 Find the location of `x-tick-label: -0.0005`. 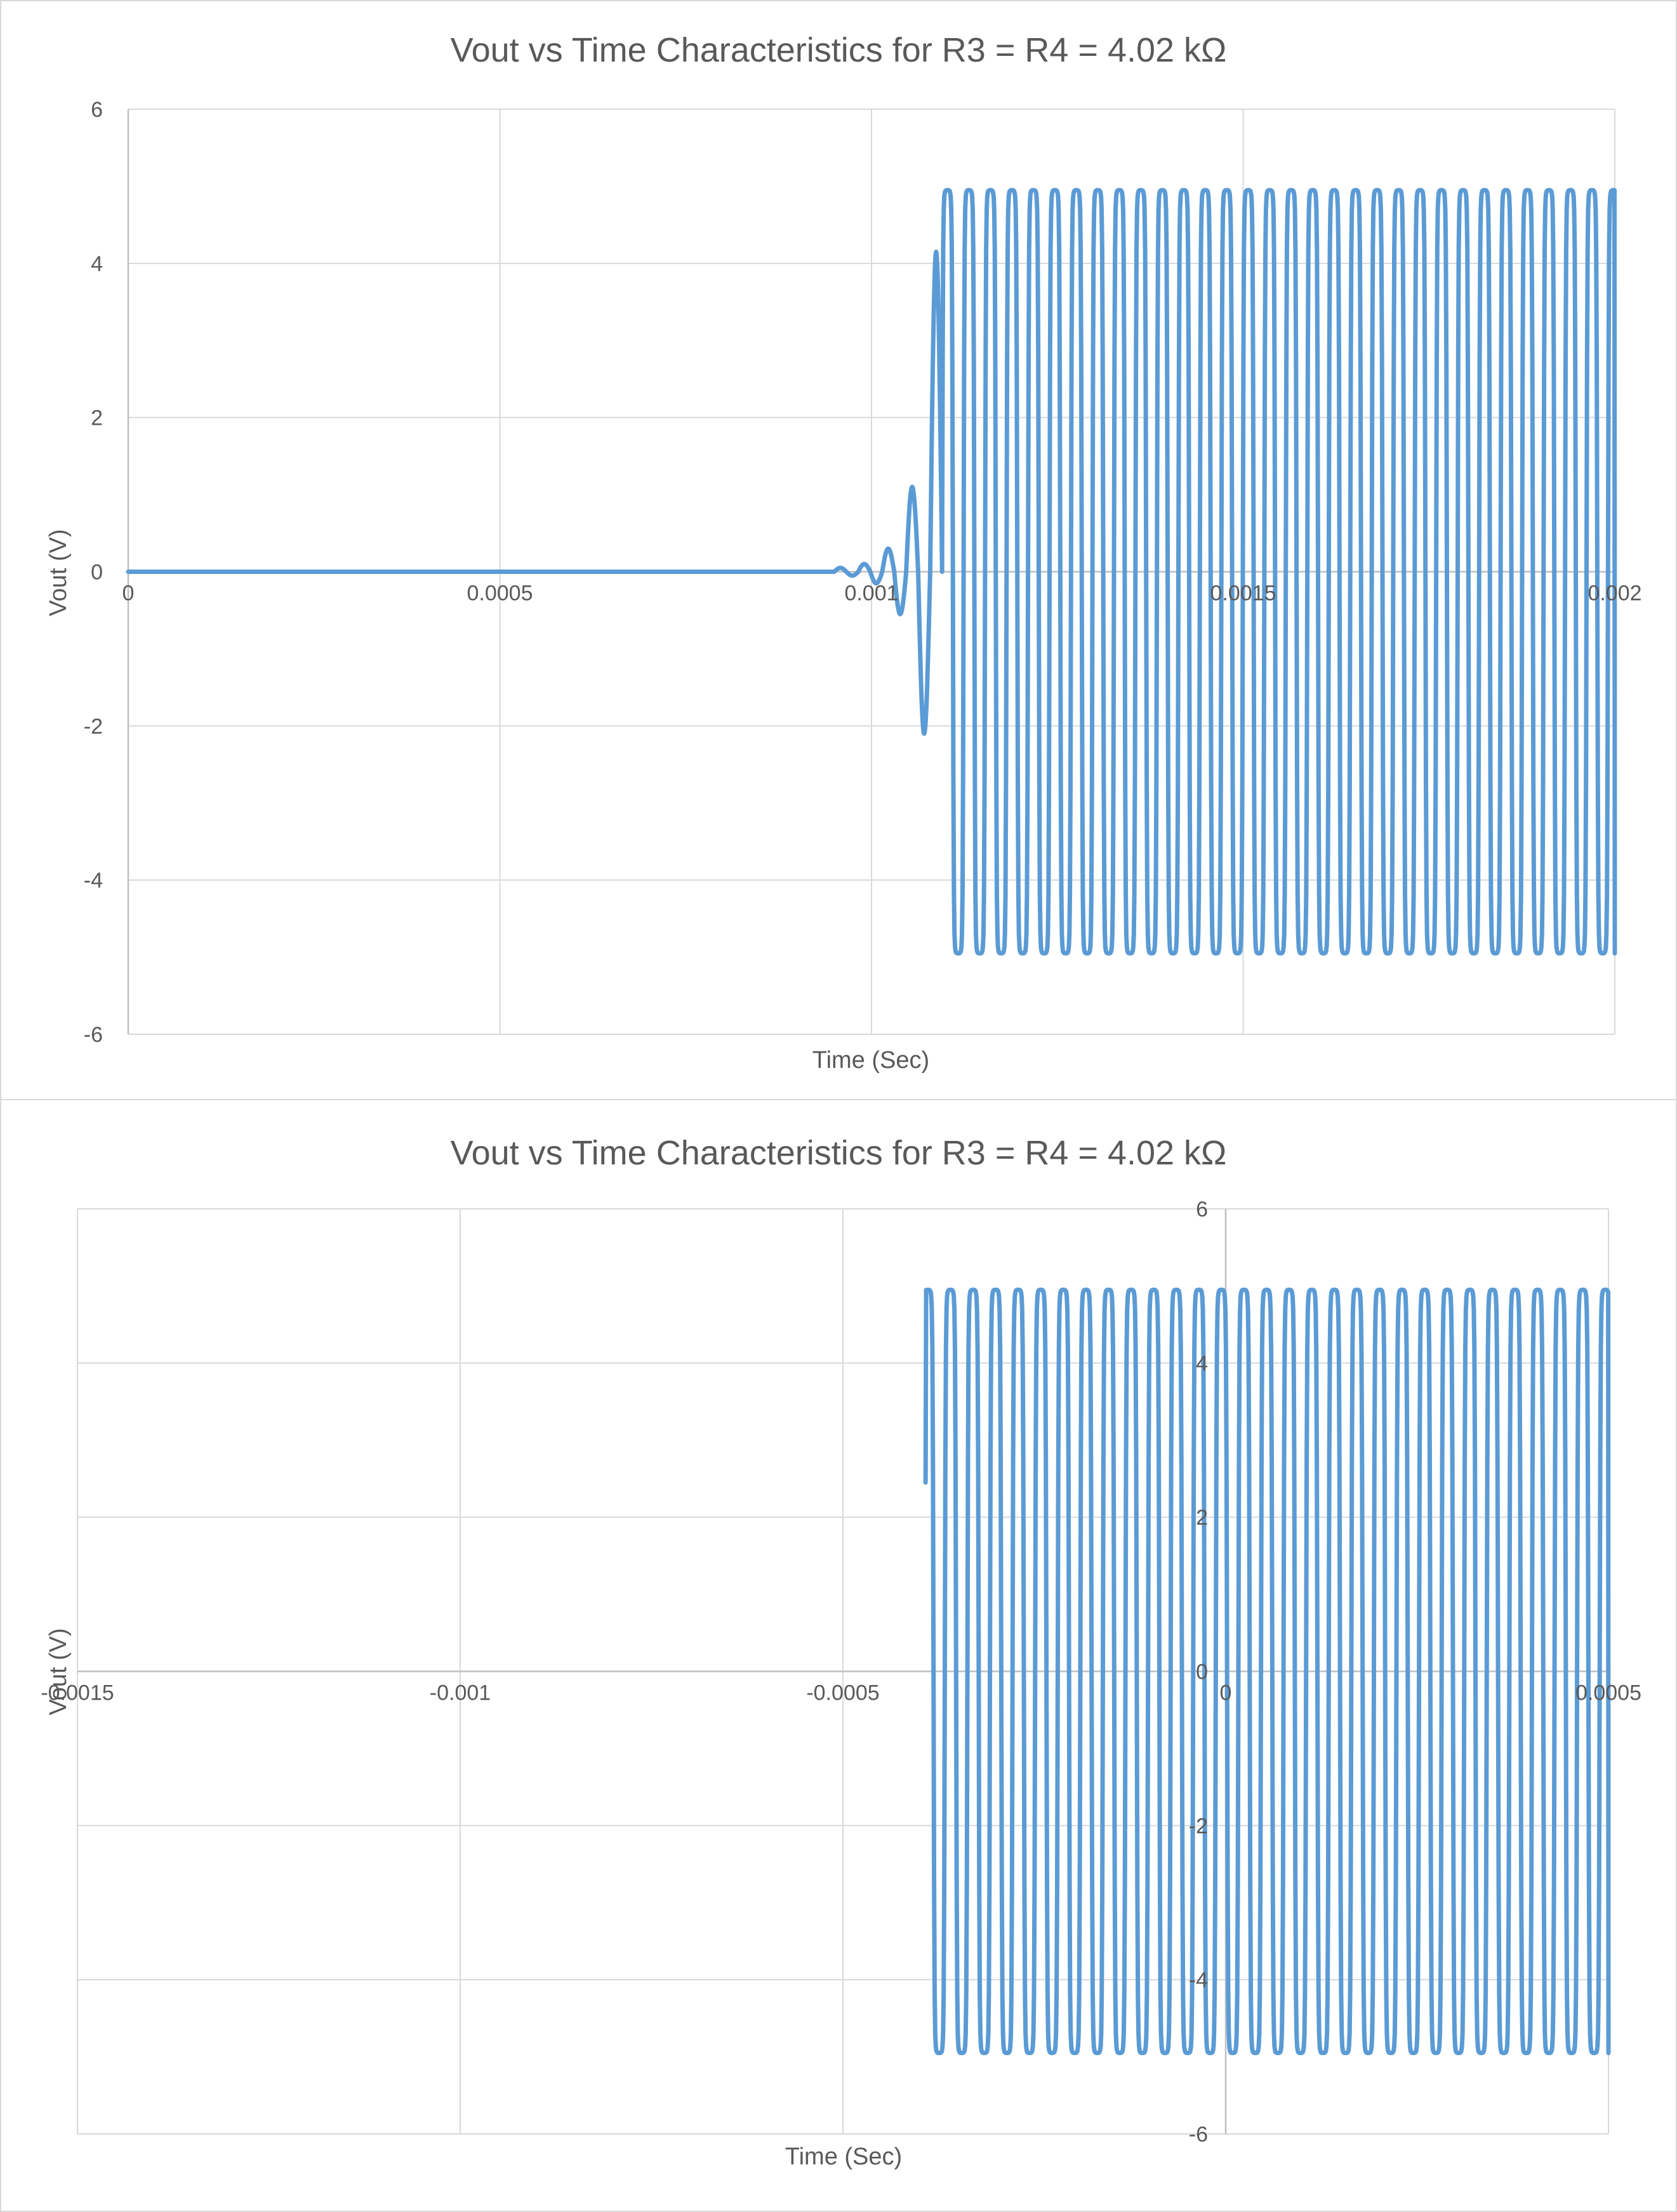

x-tick-label: -0.0005 is located at coordinates (842, 1693).